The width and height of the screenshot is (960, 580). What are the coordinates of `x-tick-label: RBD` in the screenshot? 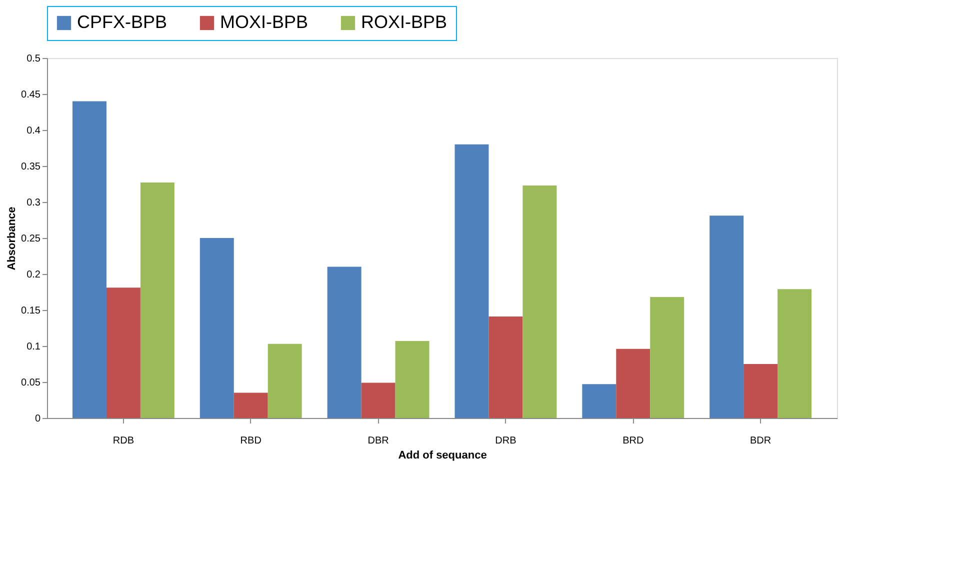 It's located at (251, 441).